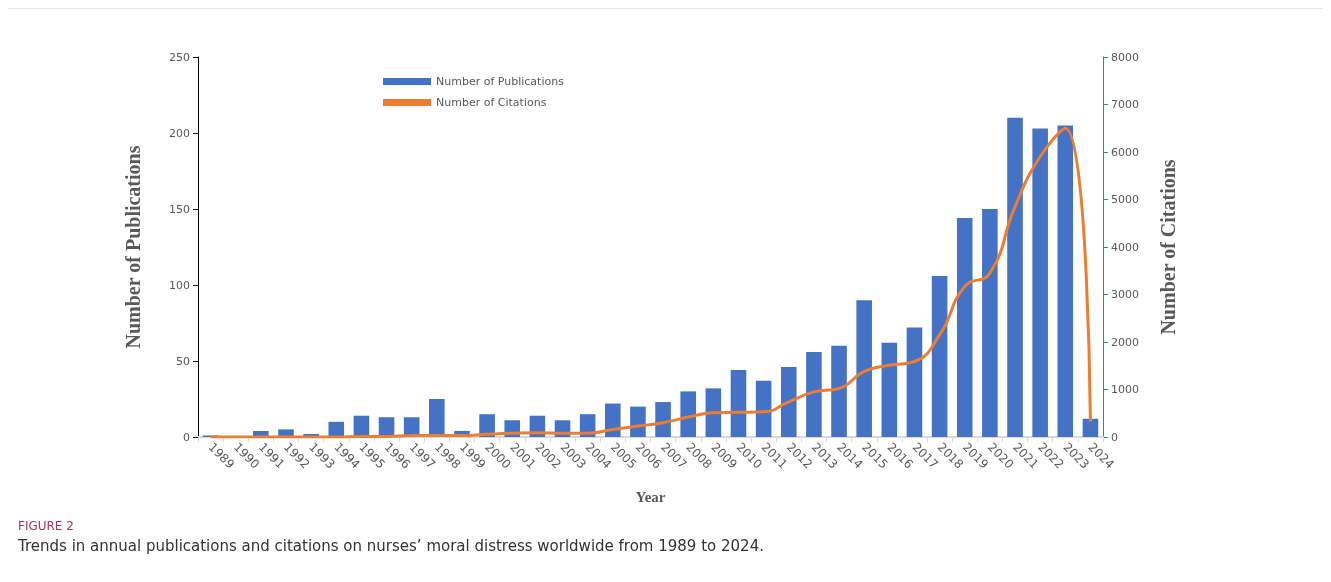 The height and width of the screenshot is (582, 1331). I want to click on y2-tick-label: 0, so click(1114, 437).